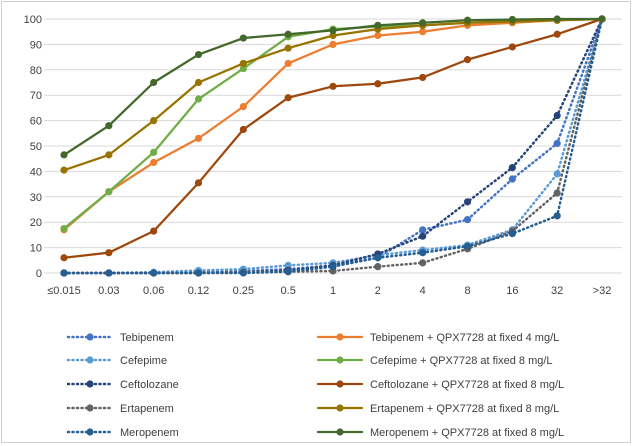  What do you see at coordinates (243, 291) in the screenshot?
I see `x-tick-label: 0.25` at bounding box center [243, 291].